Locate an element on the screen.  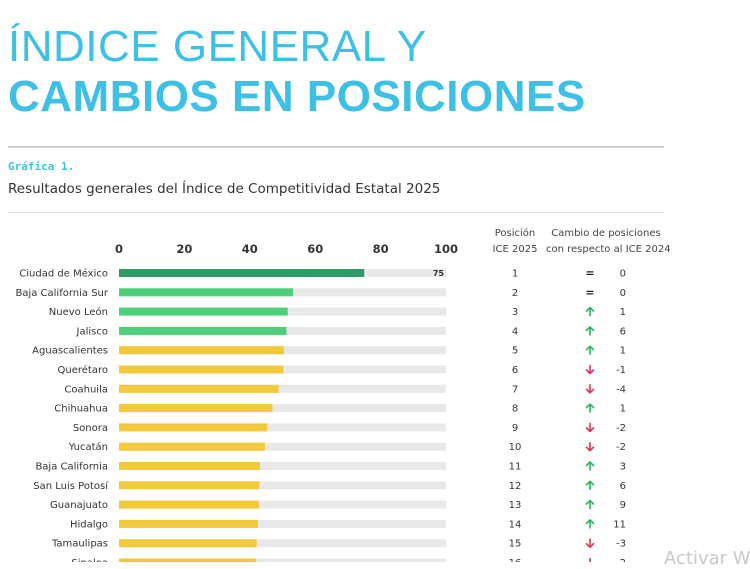
graph-label: Gráfica 1. is located at coordinates (41, 166).